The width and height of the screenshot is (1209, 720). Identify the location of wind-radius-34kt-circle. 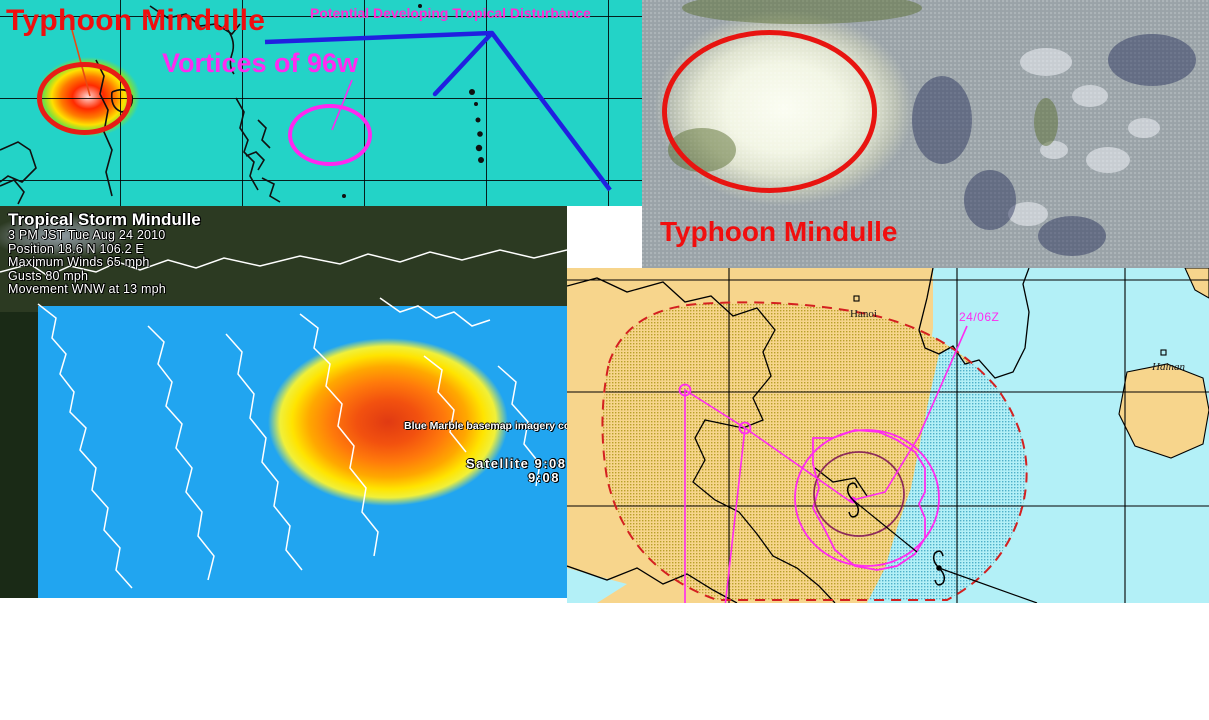
(867, 498).